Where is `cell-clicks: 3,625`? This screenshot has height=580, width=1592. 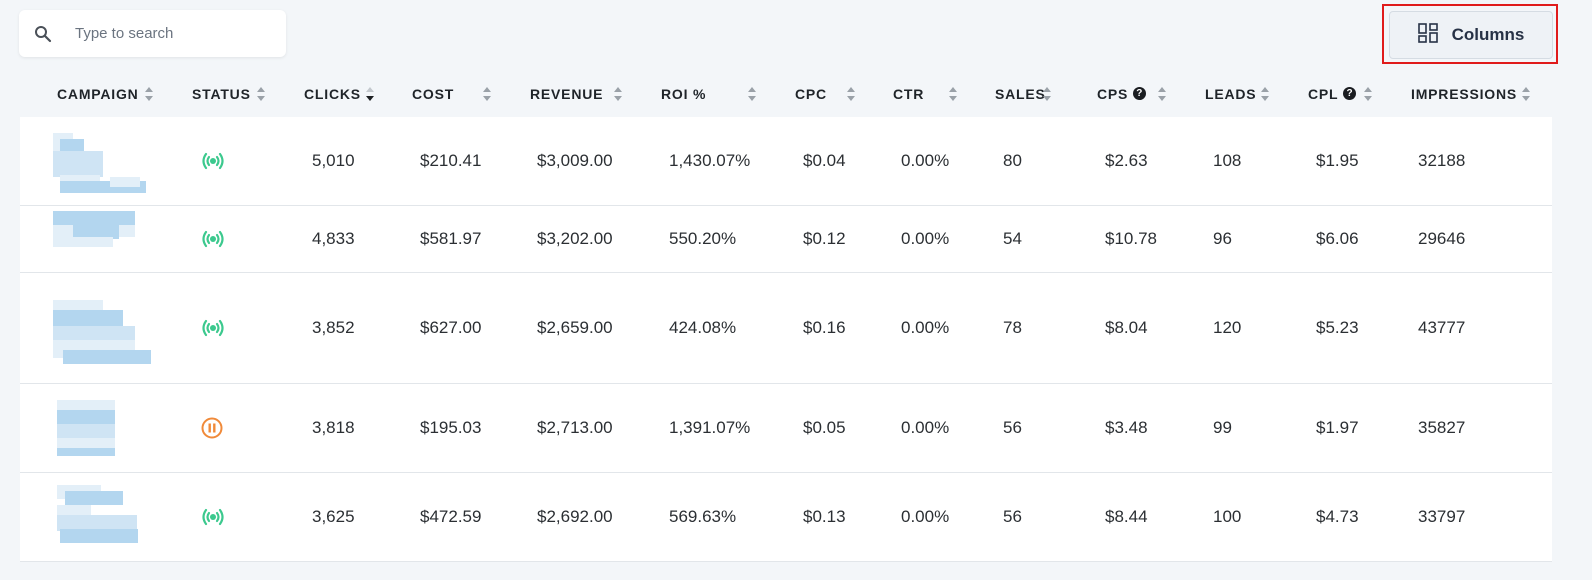 cell-clicks: 3,625 is located at coordinates (333, 516).